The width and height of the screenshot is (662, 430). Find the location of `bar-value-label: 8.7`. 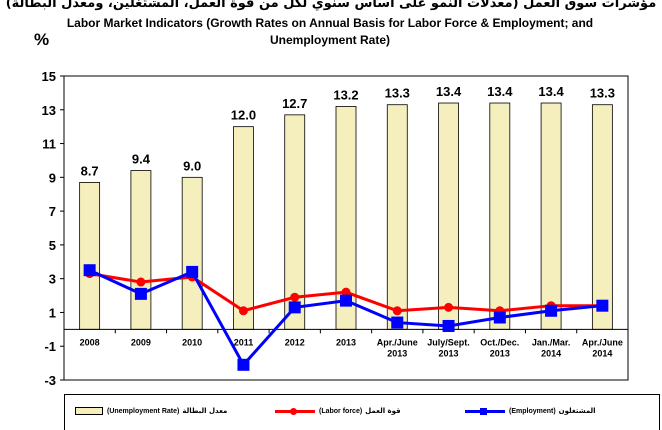

bar-value-label: 8.7 is located at coordinates (90, 170).